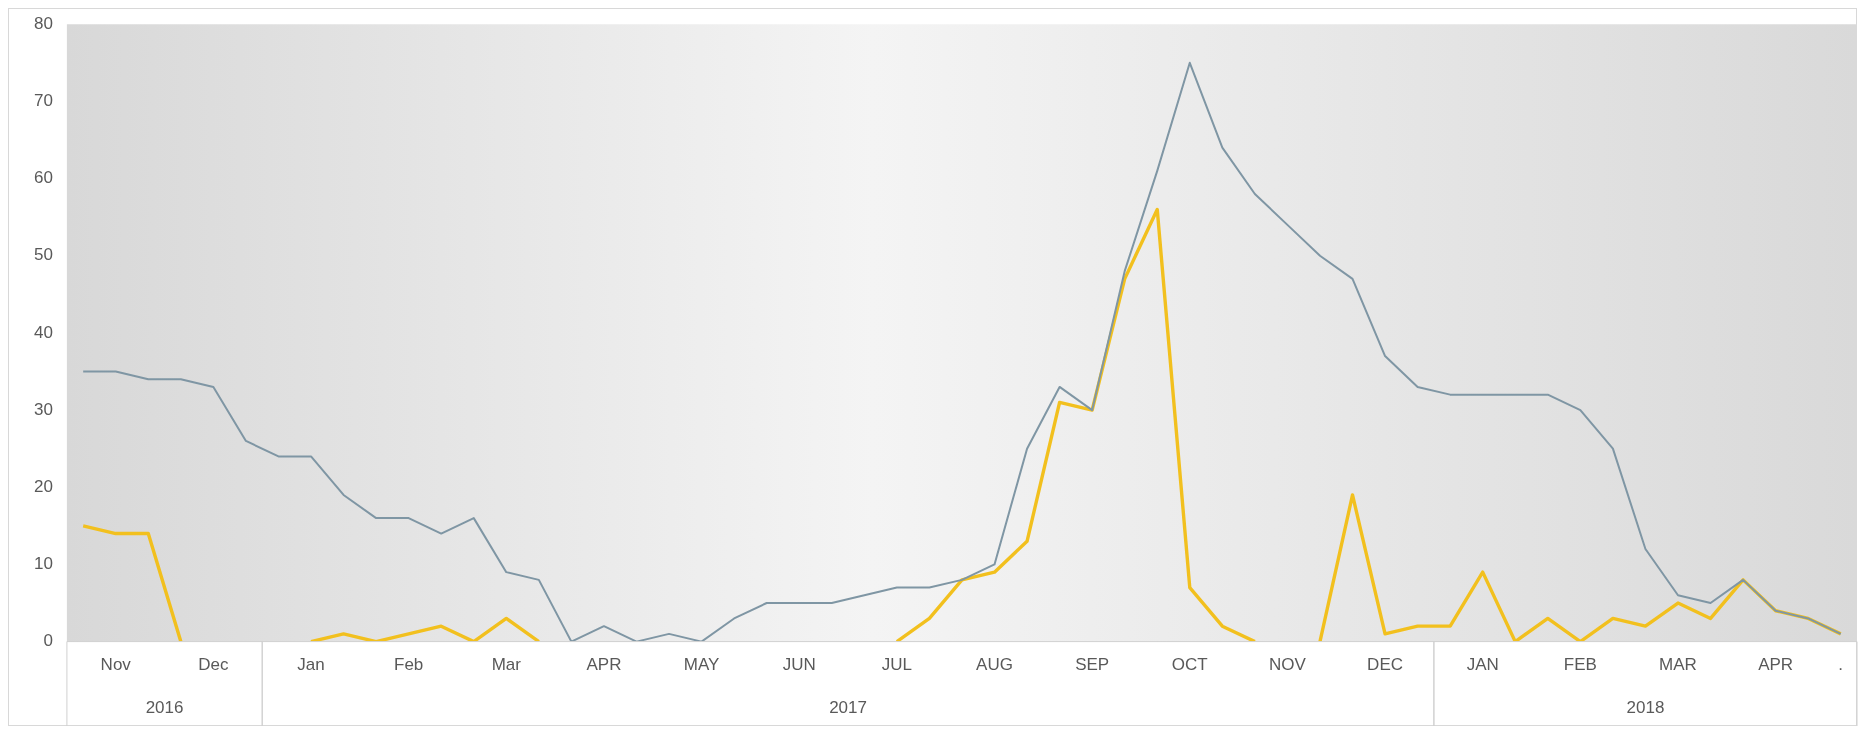 This screenshot has width=1865, height=734. What do you see at coordinates (994, 665) in the screenshot?
I see `x-tick-label: AUG` at bounding box center [994, 665].